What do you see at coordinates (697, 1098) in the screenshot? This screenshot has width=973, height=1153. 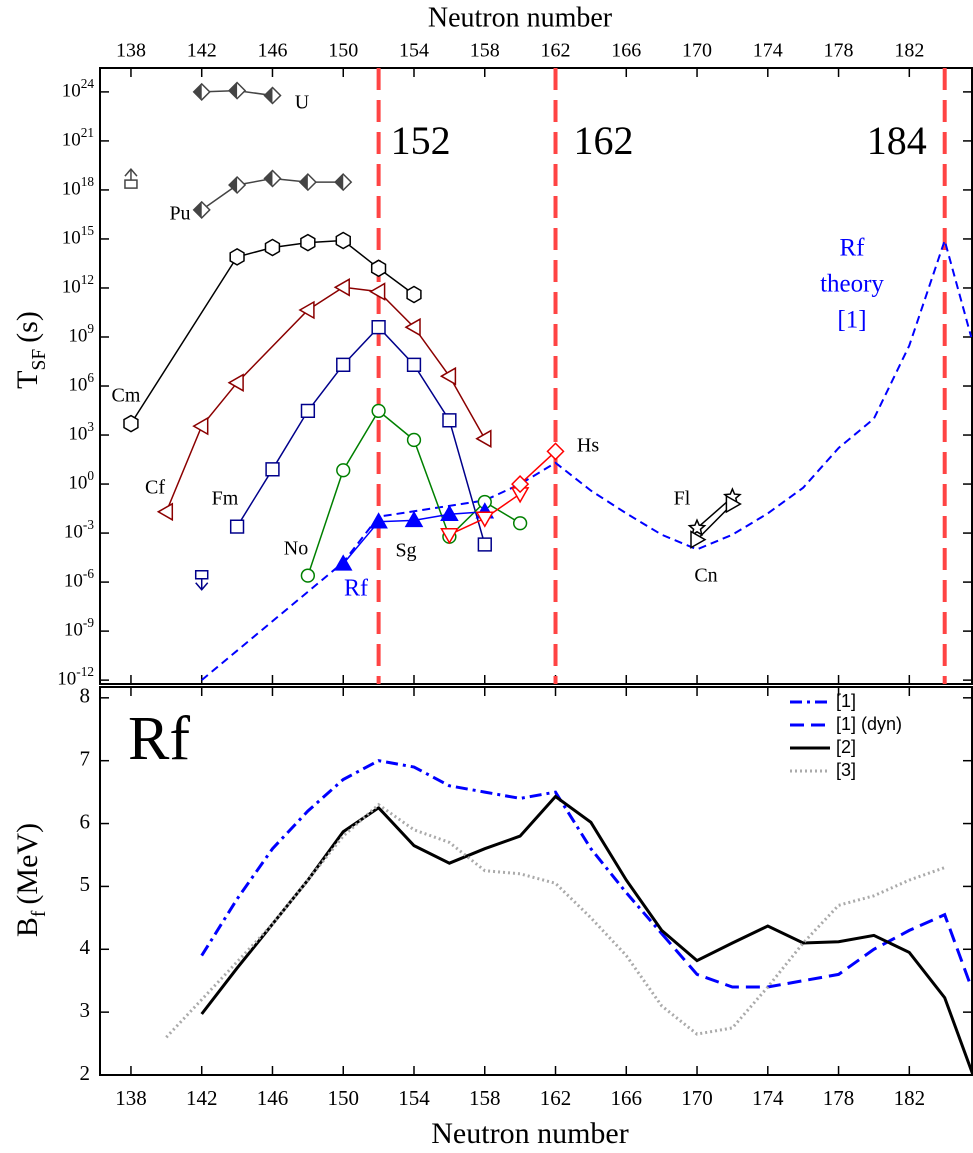 I see `x-tick-label: 170` at bounding box center [697, 1098].